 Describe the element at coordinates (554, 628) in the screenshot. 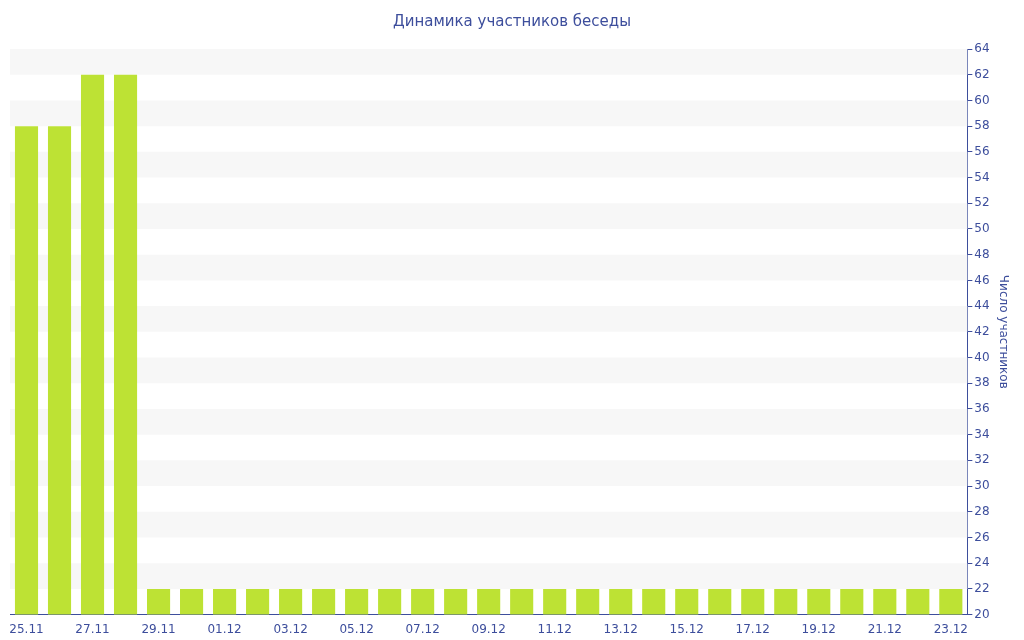

I see `x-tick-label: 11.12` at that location.